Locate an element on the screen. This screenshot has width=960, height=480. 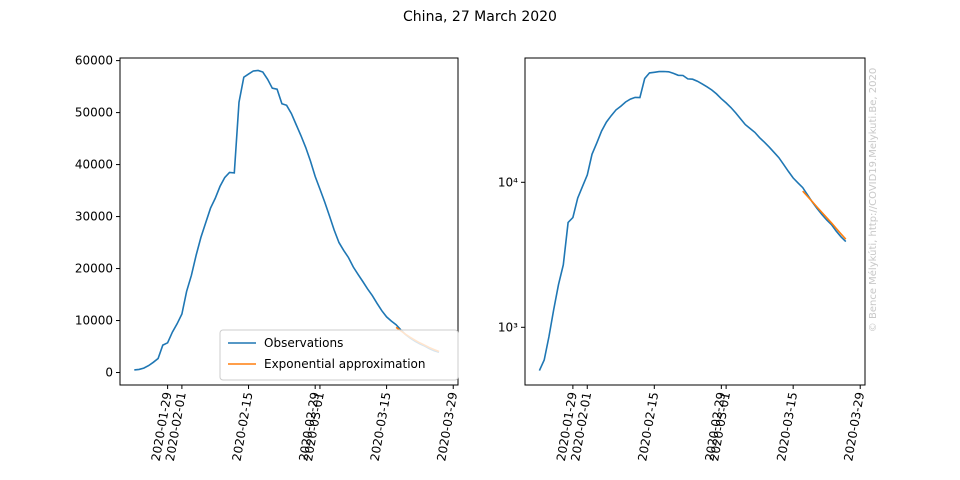
y-tick-label: 10000 is located at coordinates (94, 321).